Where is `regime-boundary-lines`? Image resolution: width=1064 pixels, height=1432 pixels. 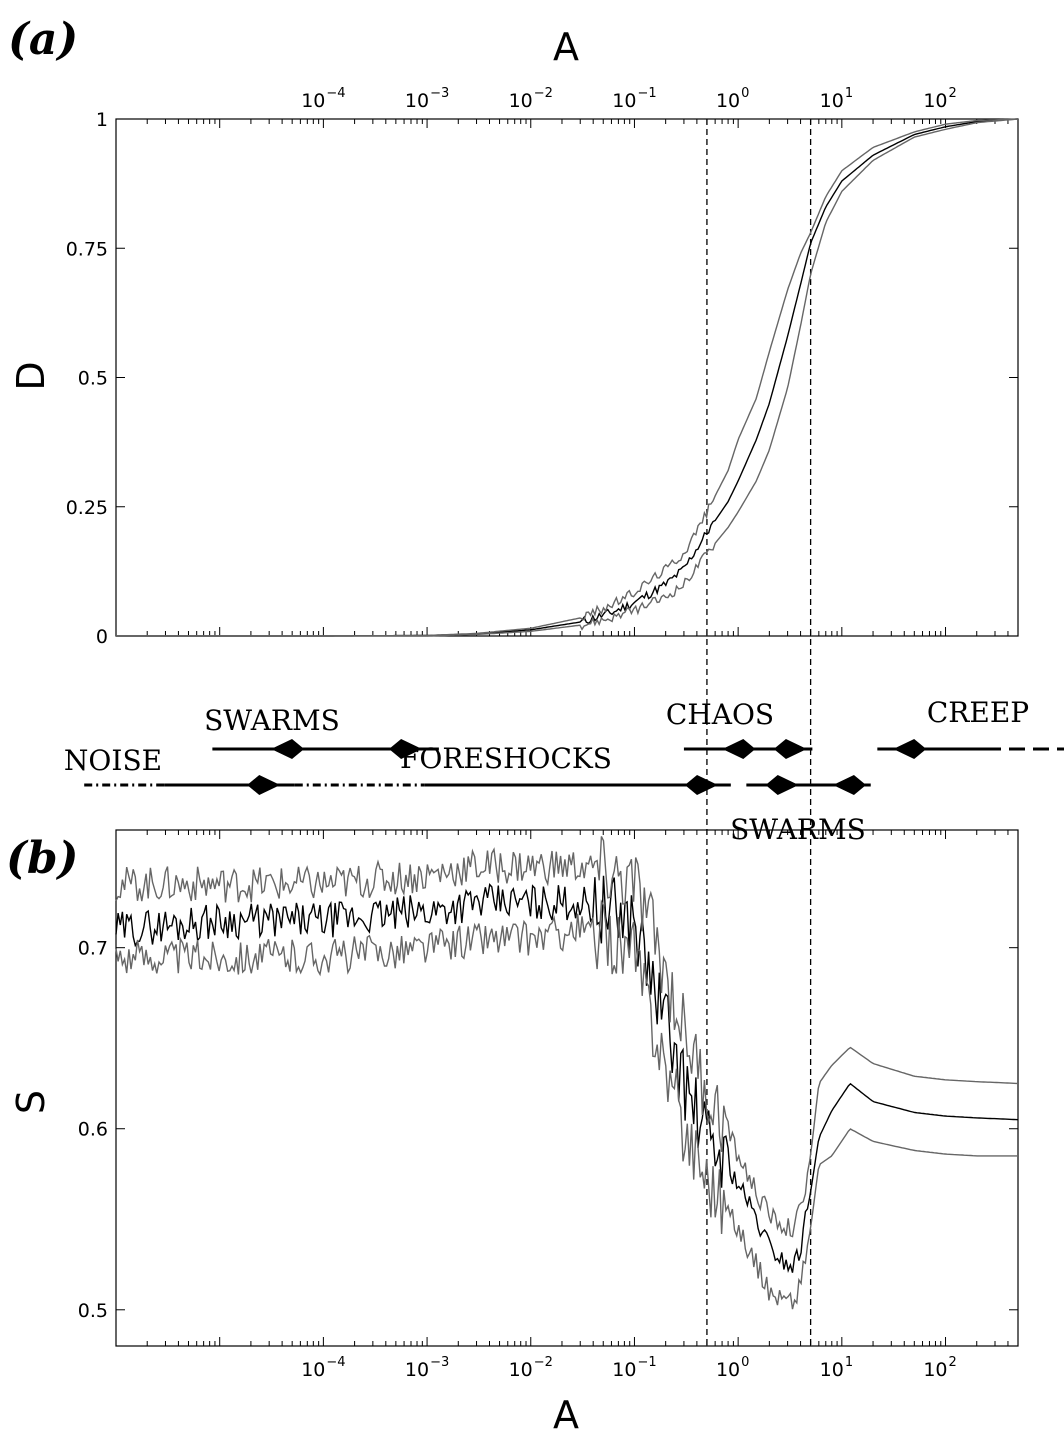
regime-boundary-lines is located at coordinates (759, 732).